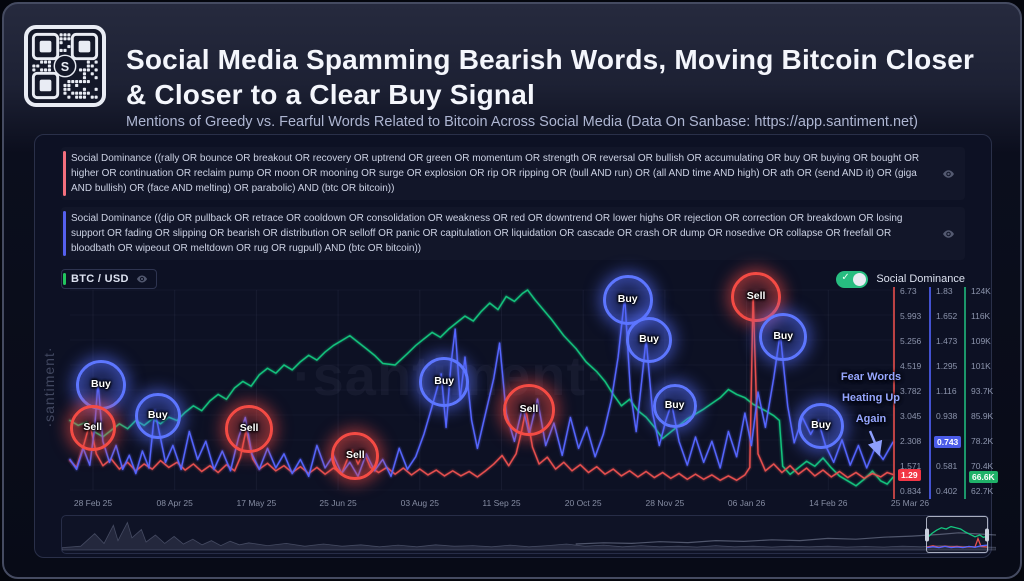 This screenshot has width=1024, height=581. Describe the element at coordinates (828, 503) in the screenshot. I see `x-axis-label: 14 Feb 26` at that location.